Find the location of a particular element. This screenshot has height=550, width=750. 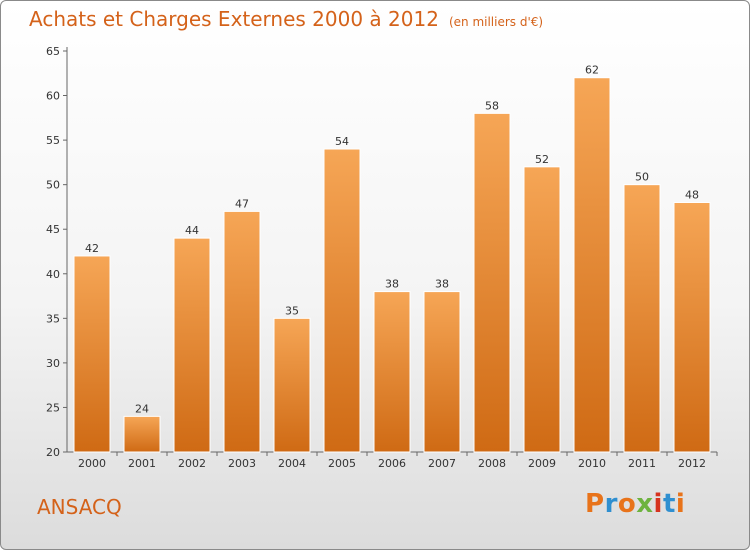

bar-value-label: 35 is located at coordinates (292, 310).